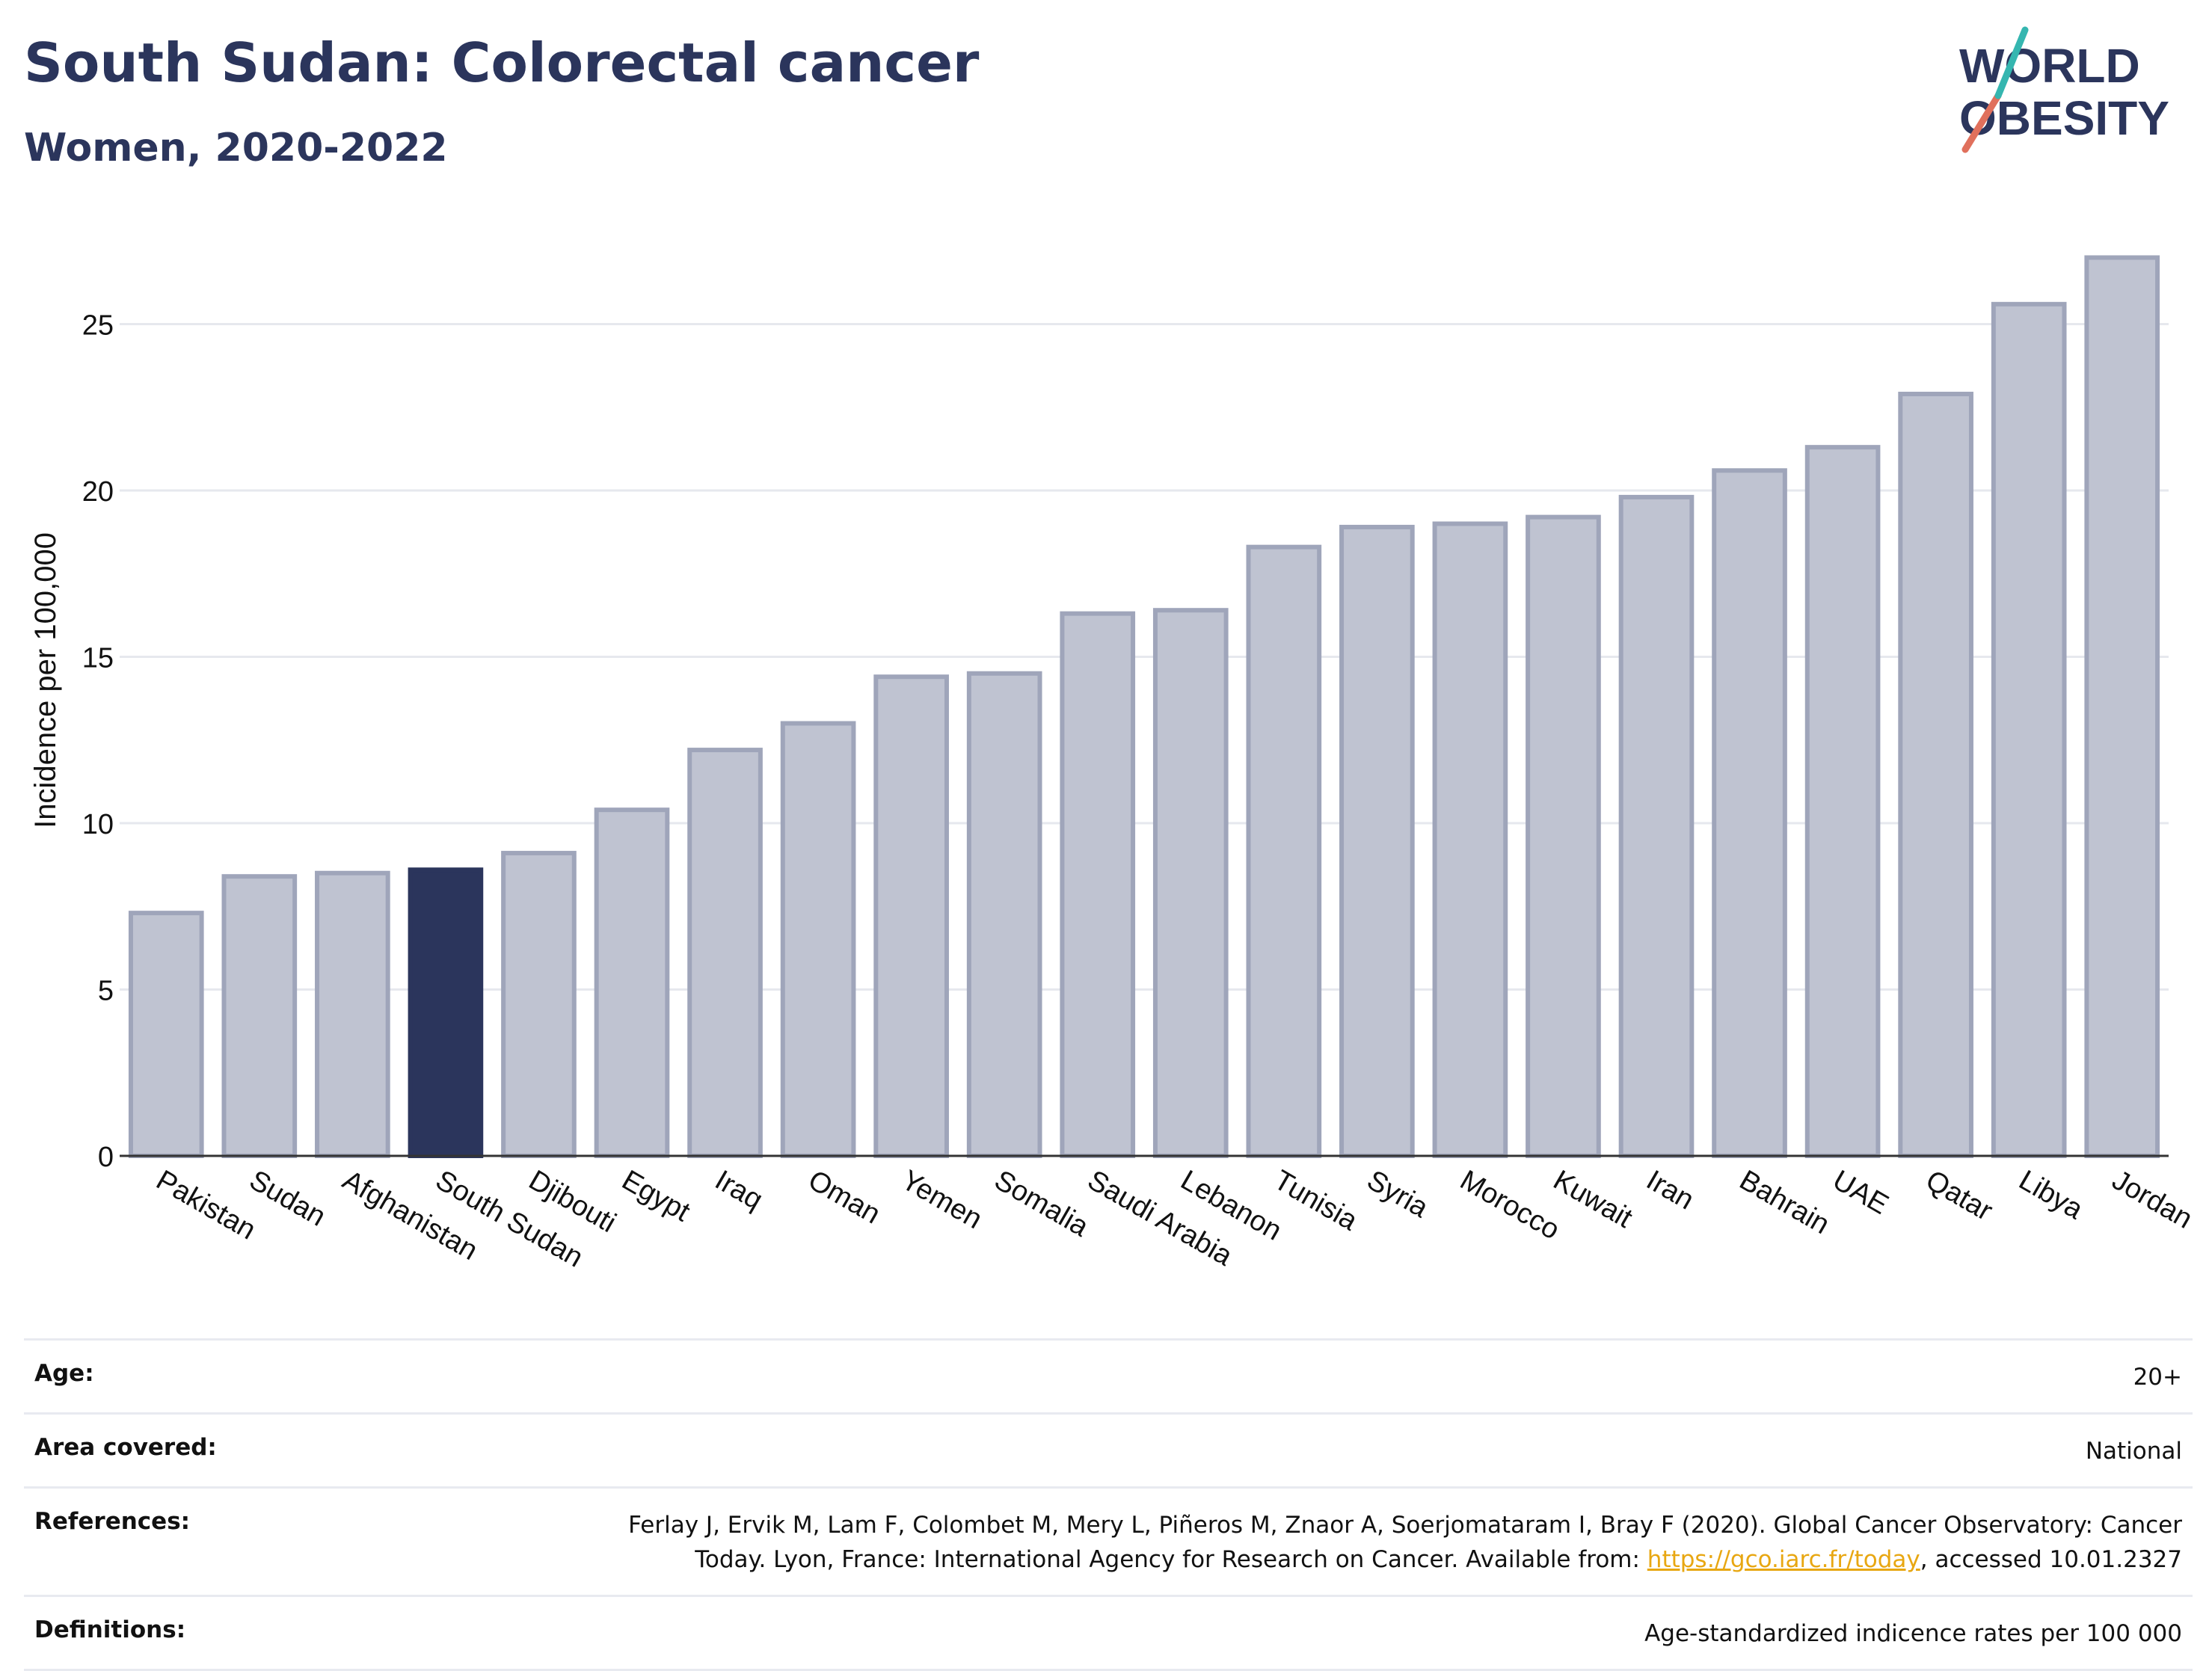  I want to click on area-label: Area covered:, so click(125, 1447).